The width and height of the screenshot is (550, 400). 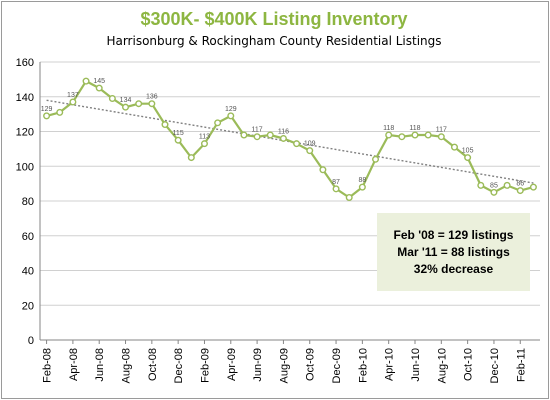 I want to click on data-label-Aug-10: 117, so click(x=441, y=130).